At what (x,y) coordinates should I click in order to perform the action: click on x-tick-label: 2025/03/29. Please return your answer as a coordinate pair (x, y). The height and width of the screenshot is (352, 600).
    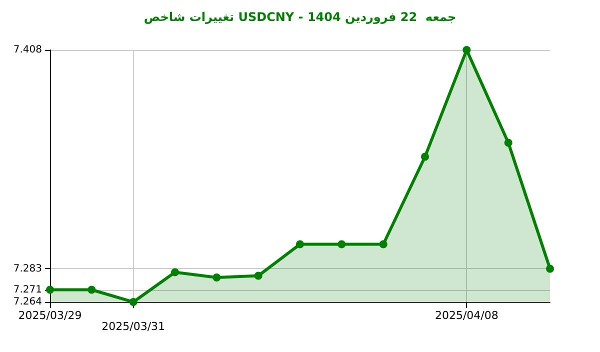
    Looking at the image, I should click on (50, 315).